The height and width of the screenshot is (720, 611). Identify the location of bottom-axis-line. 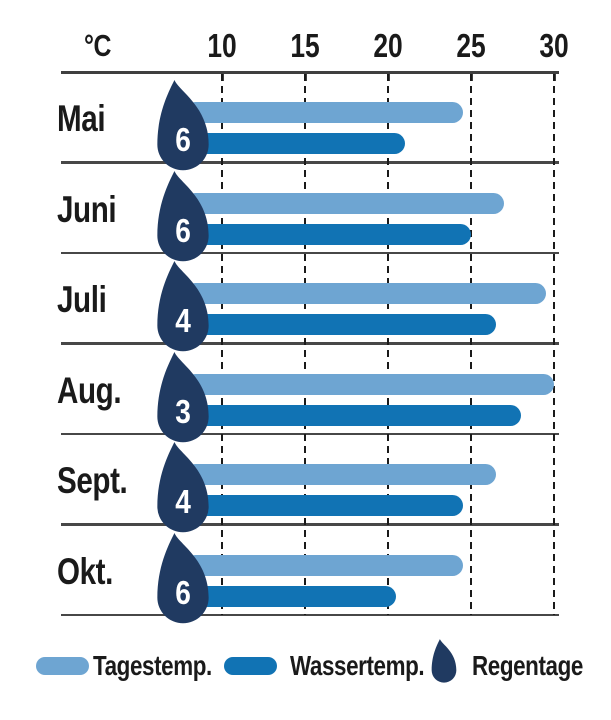
(310, 614).